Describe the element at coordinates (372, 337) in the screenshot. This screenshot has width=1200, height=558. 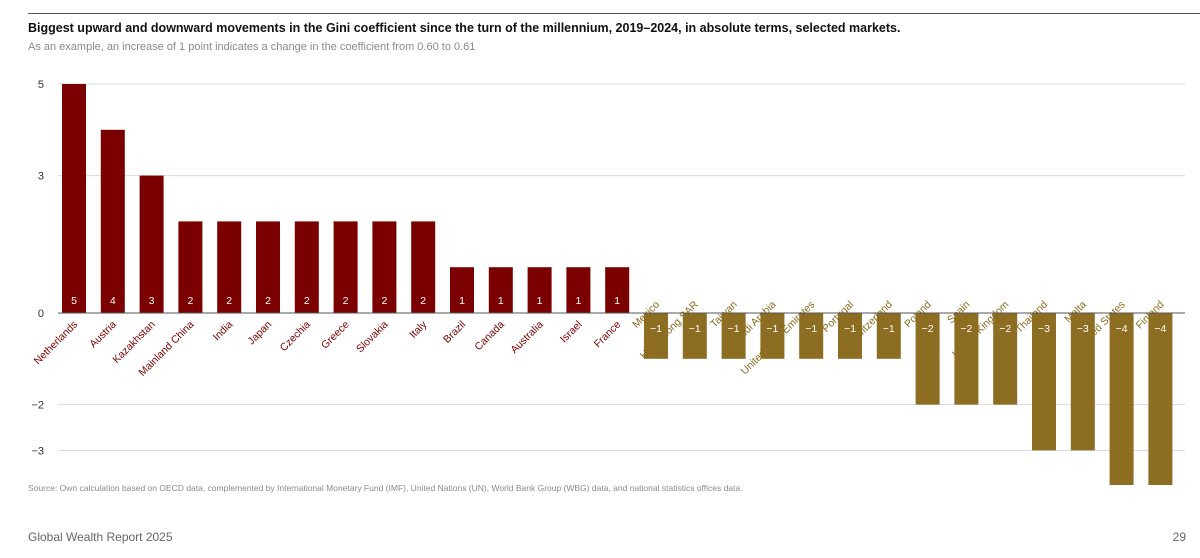
I see `category-label: Slovakia` at that location.